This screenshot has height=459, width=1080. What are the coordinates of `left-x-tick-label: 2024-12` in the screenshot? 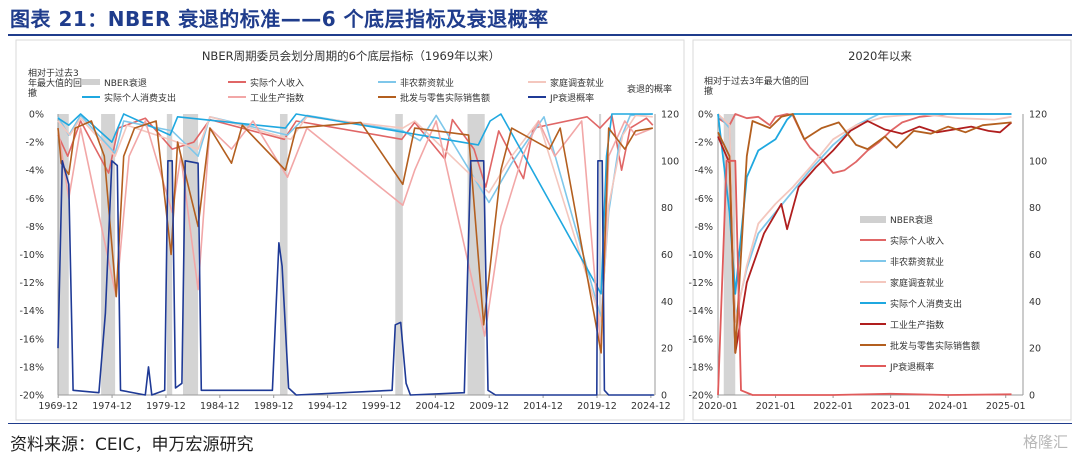 It's located at (651, 406).